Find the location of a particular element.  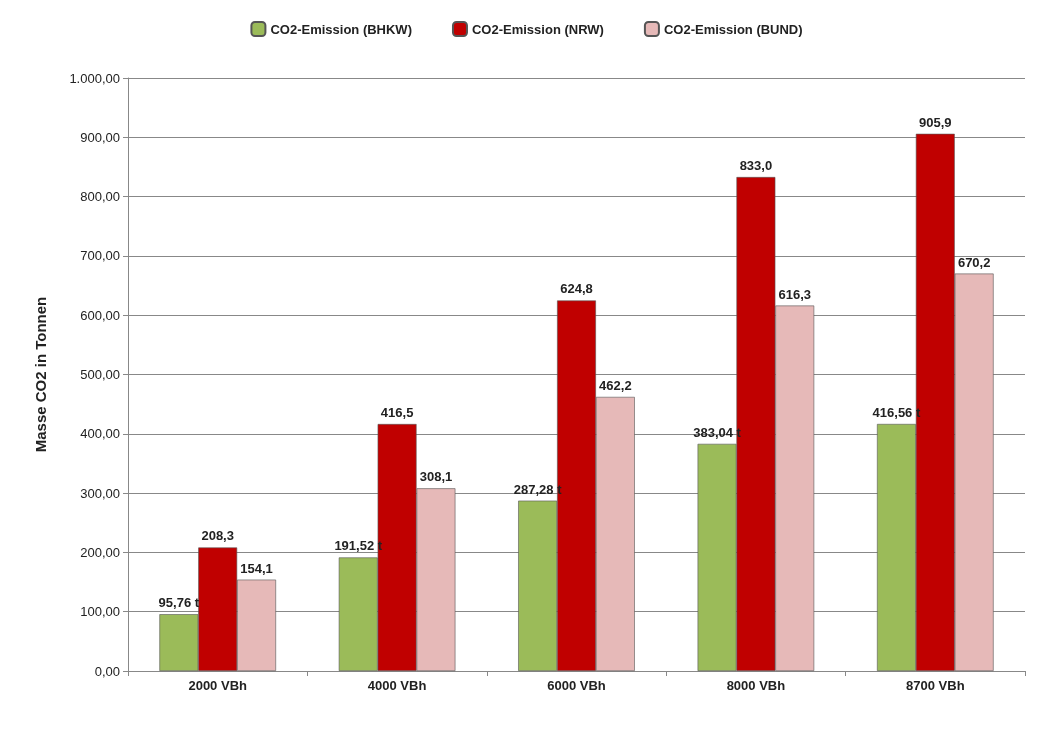

data-label: 616,3 is located at coordinates (795, 294).